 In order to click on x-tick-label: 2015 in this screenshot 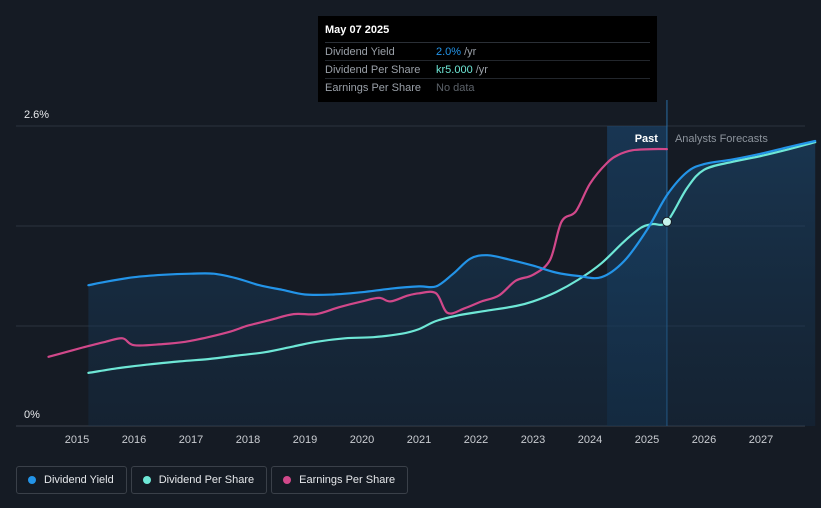, I will do `click(77, 440)`.